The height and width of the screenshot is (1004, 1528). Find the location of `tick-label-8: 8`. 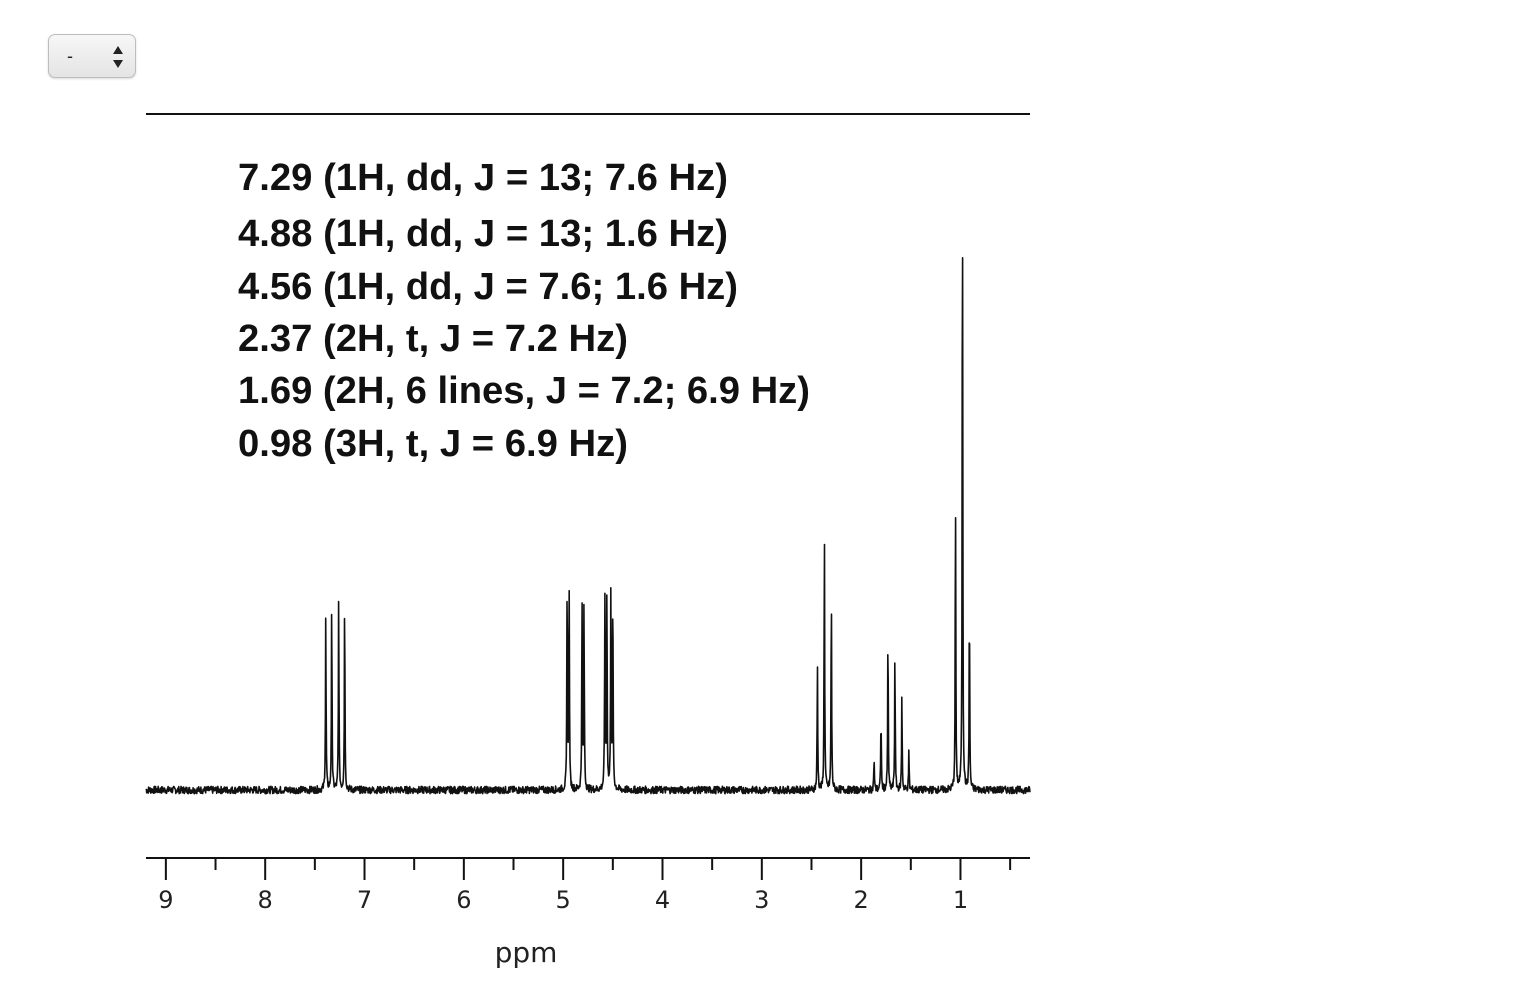

tick-label-8: 8 is located at coordinates (265, 900).